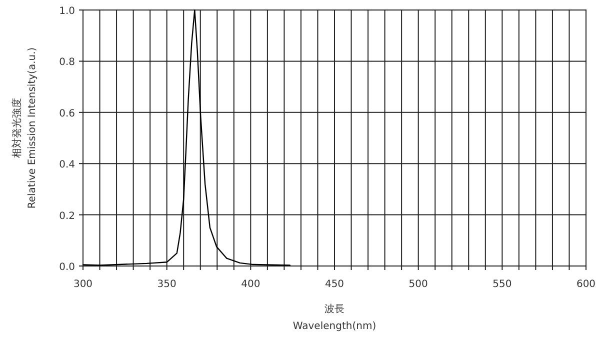 Image resolution: width=600 pixels, height=341 pixels. Describe the element at coordinates (334, 317) in the screenshot. I see `x-axis-title: 波長 Wavelength(nm)` at that location.